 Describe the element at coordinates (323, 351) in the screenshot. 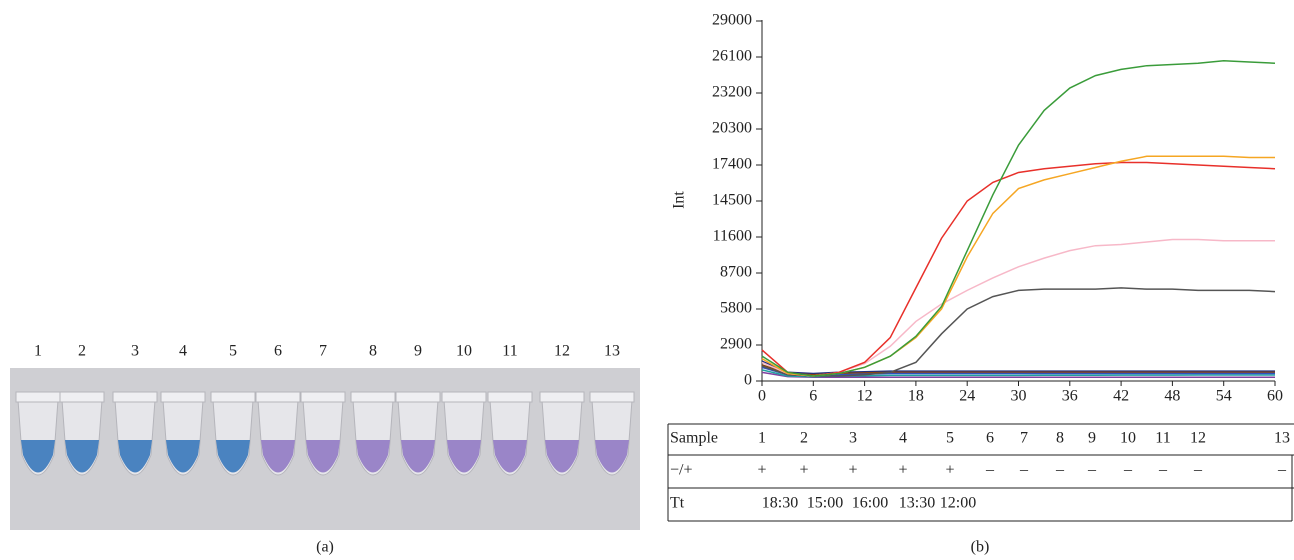

I see `tube-label: 7` at that location.